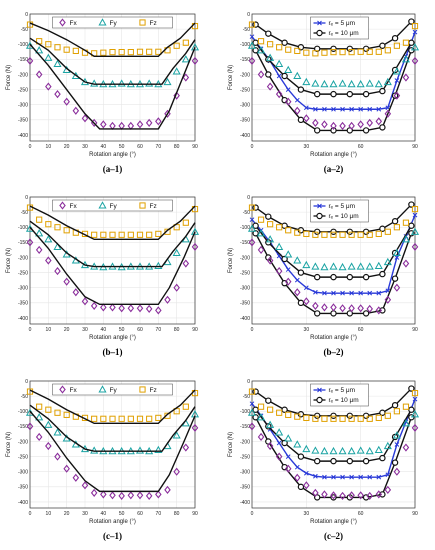 This screenshot has width=435, height=550. I want to click on y-tick-label: -150, so click(23, 60).